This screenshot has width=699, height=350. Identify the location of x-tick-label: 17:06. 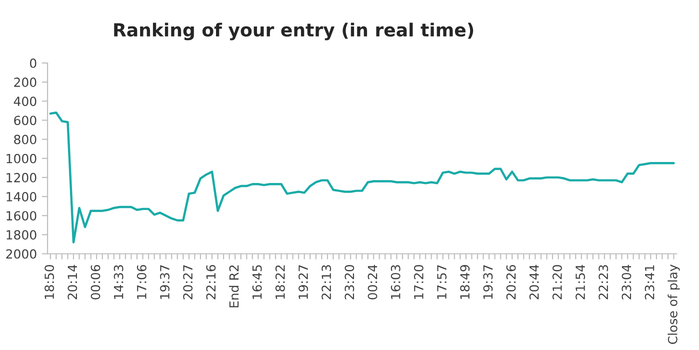
(141, 281).